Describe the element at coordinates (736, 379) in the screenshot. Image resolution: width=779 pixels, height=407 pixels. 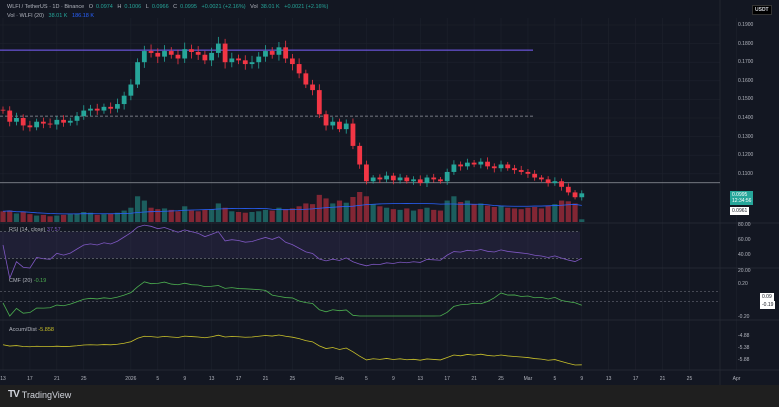
I see `time-axis-label: Apr` at that location.